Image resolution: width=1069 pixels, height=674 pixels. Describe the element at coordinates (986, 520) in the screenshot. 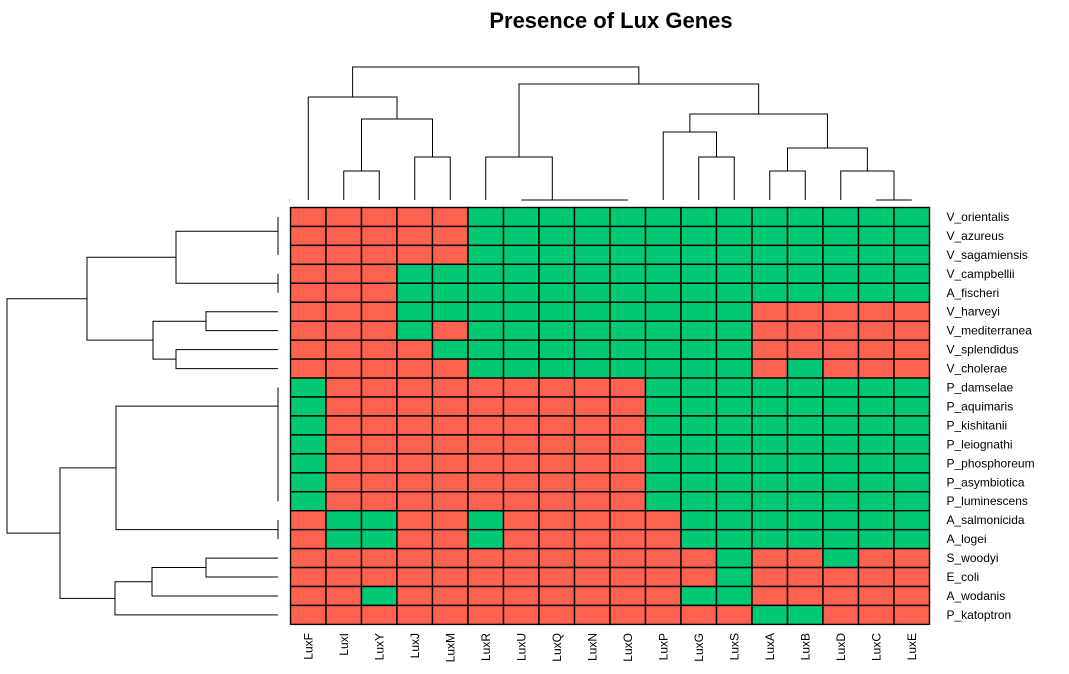

I see `row-label: A_salmonicida` at that location.